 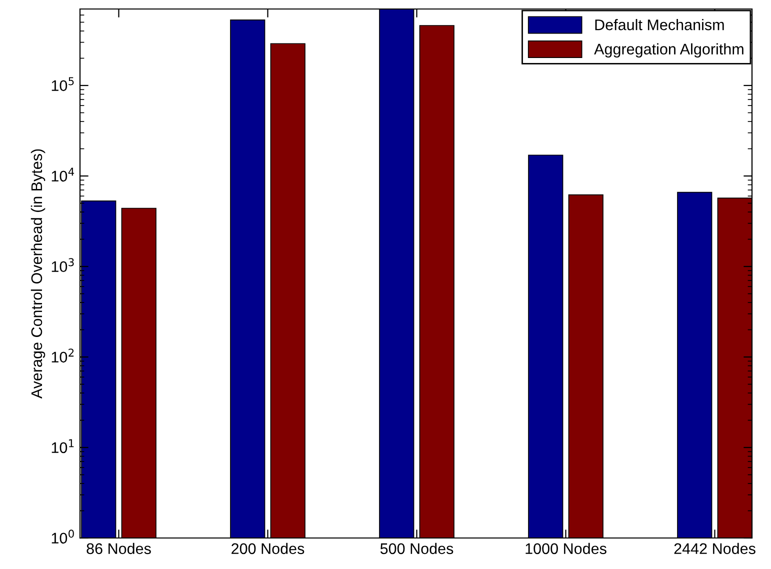 What do you see at coordinates (63, 537) in the screenshot?
I see `y-tick-label: 10$^{0}$` at bounding box center [63, 537].